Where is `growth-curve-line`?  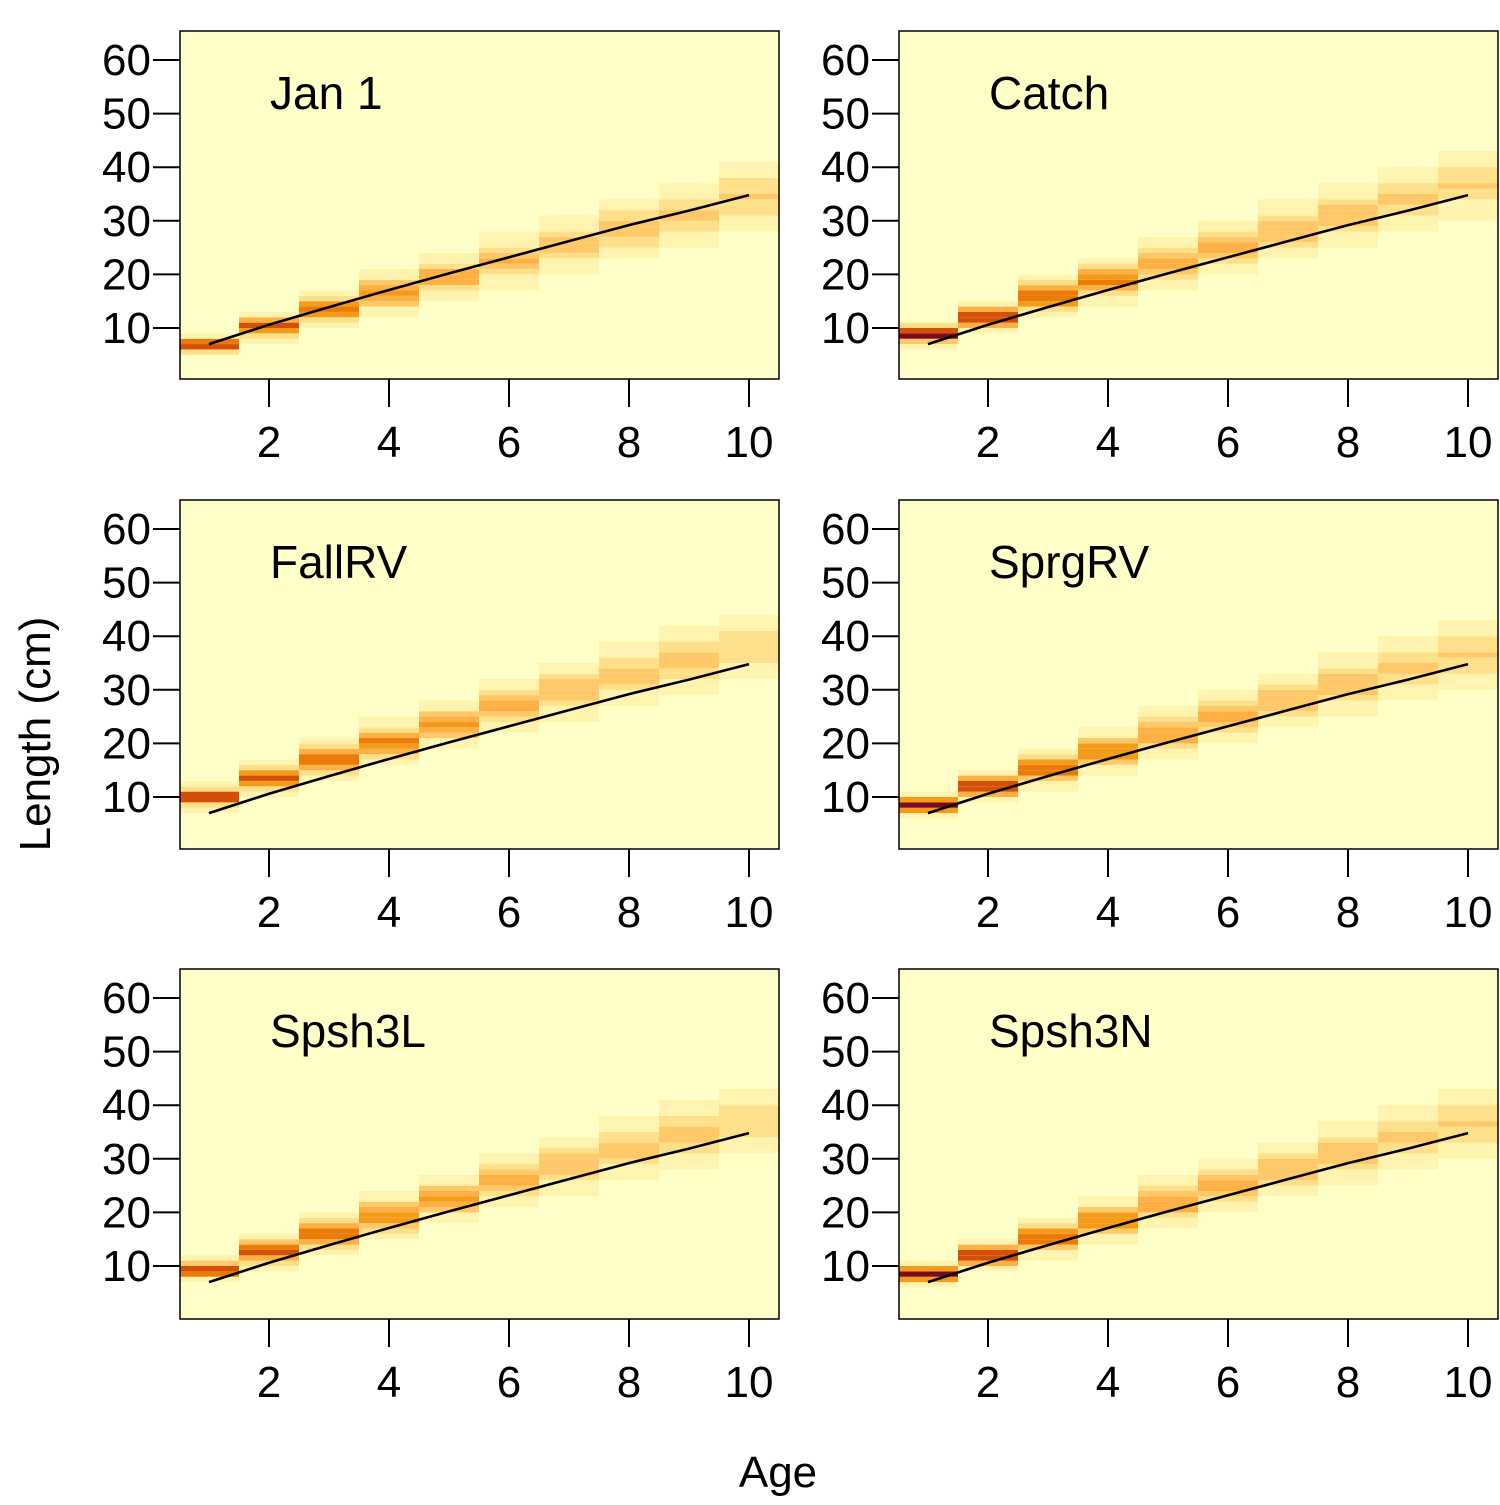 growth-curve-line is located at coordinates (479, 1207).